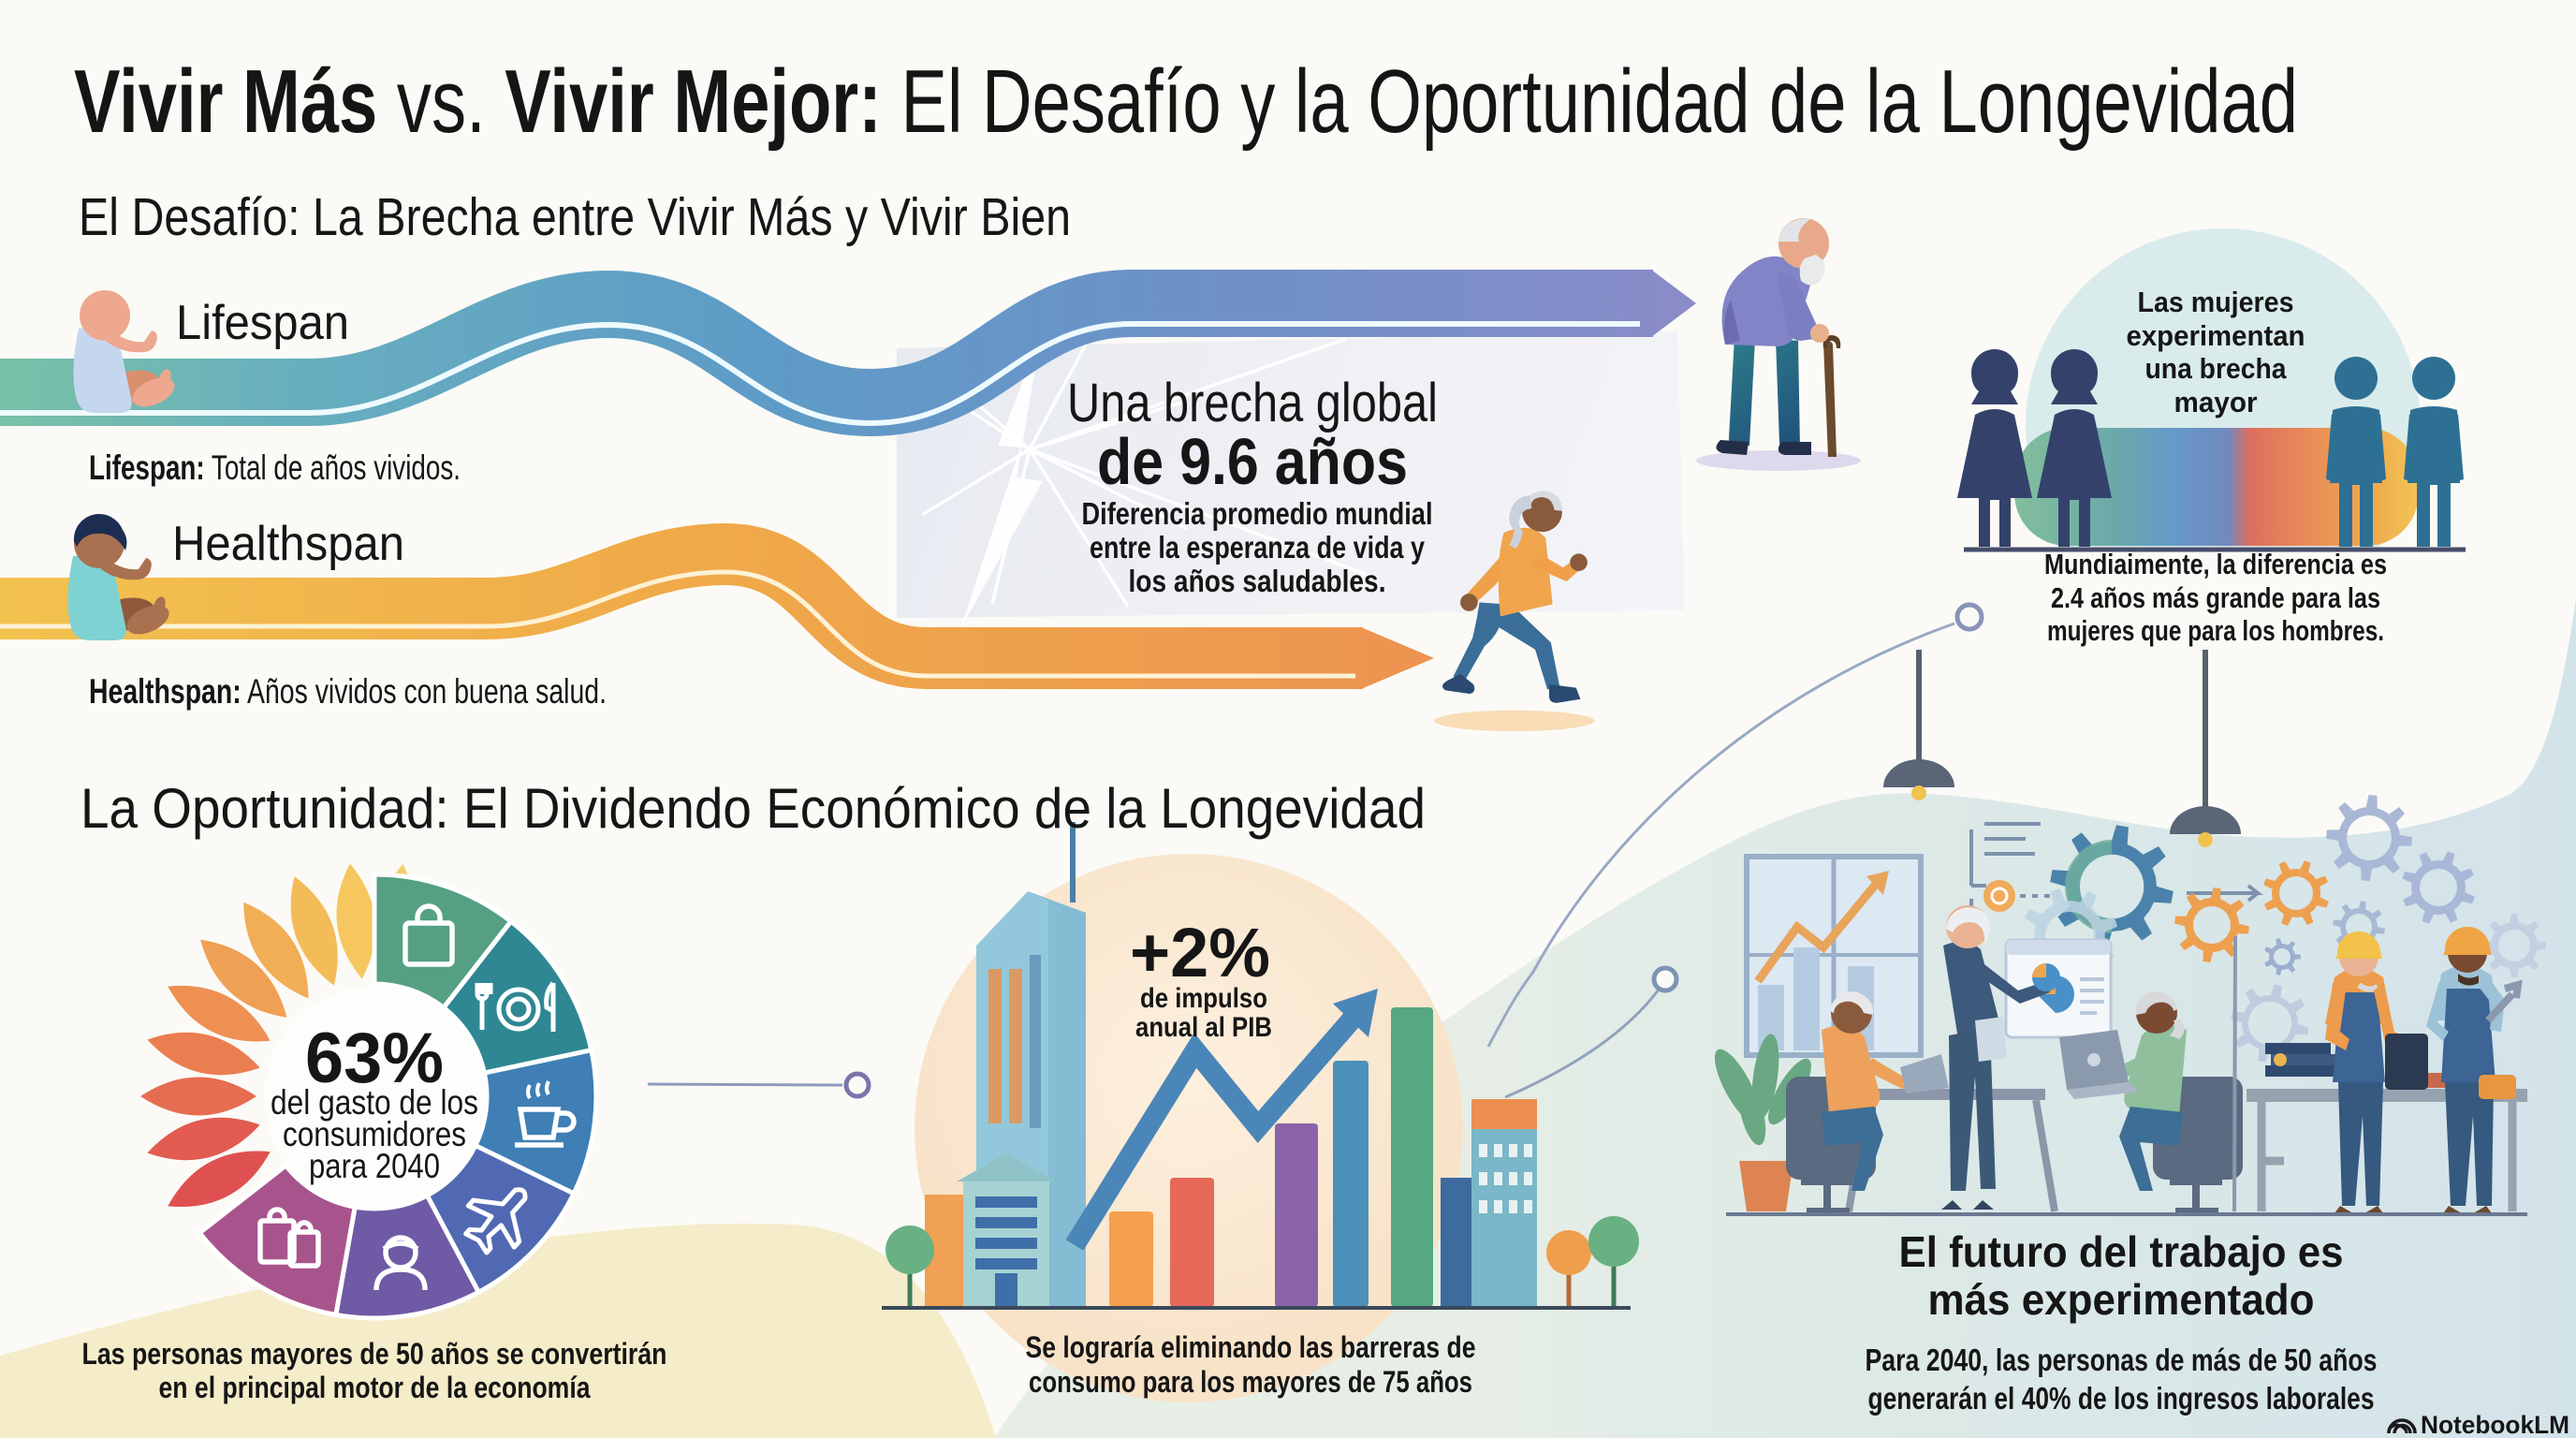 The width and height of the screenshot is (2576, 1438). I want to click on svg-text: Healthspan, so click(288, 544).